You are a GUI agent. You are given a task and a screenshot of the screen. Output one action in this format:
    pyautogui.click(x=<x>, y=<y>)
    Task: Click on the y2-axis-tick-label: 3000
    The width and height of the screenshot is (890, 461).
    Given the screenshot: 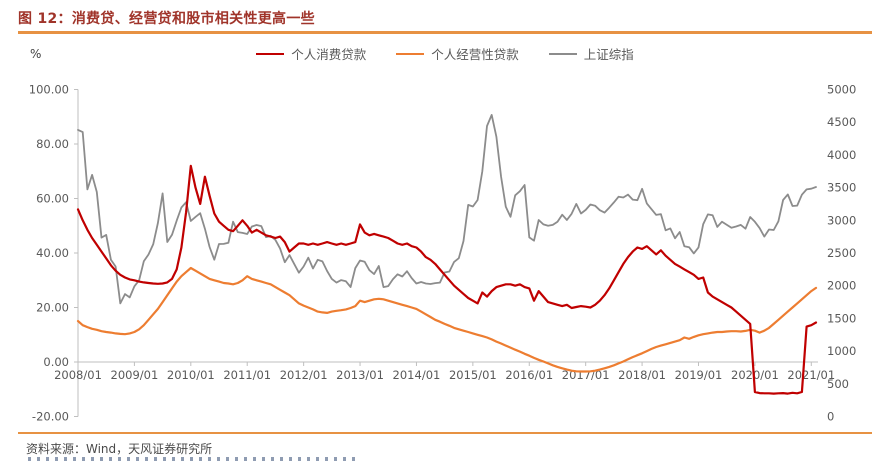 What is the action you would take?
    pyautogui.click(x=841, y=220)
    